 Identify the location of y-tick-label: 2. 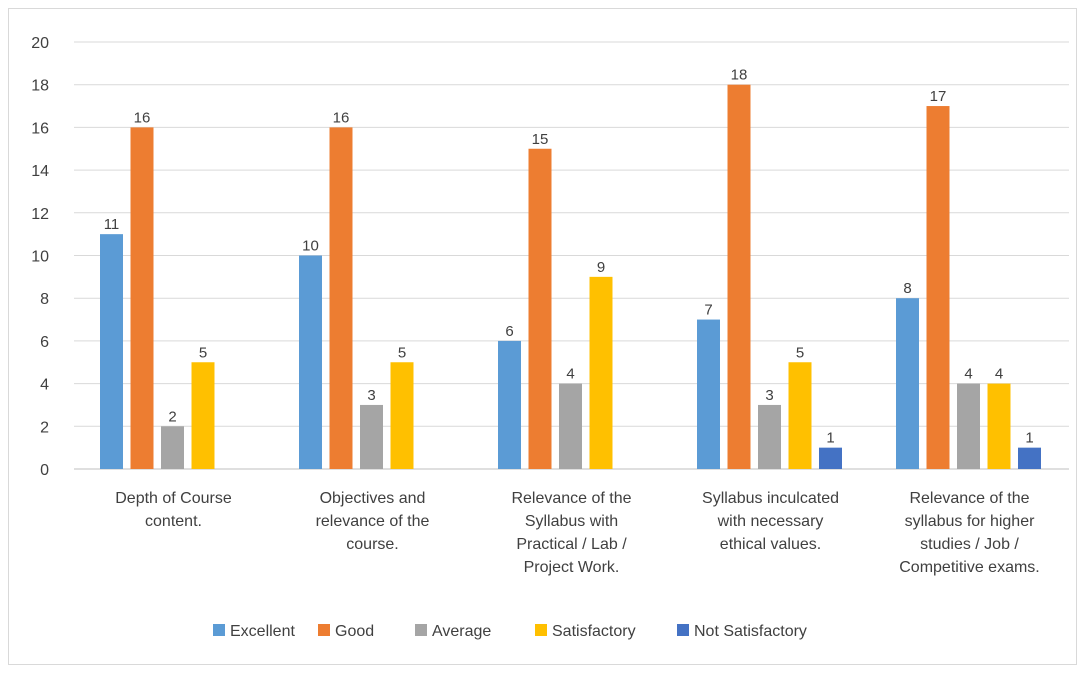
(44, 427).